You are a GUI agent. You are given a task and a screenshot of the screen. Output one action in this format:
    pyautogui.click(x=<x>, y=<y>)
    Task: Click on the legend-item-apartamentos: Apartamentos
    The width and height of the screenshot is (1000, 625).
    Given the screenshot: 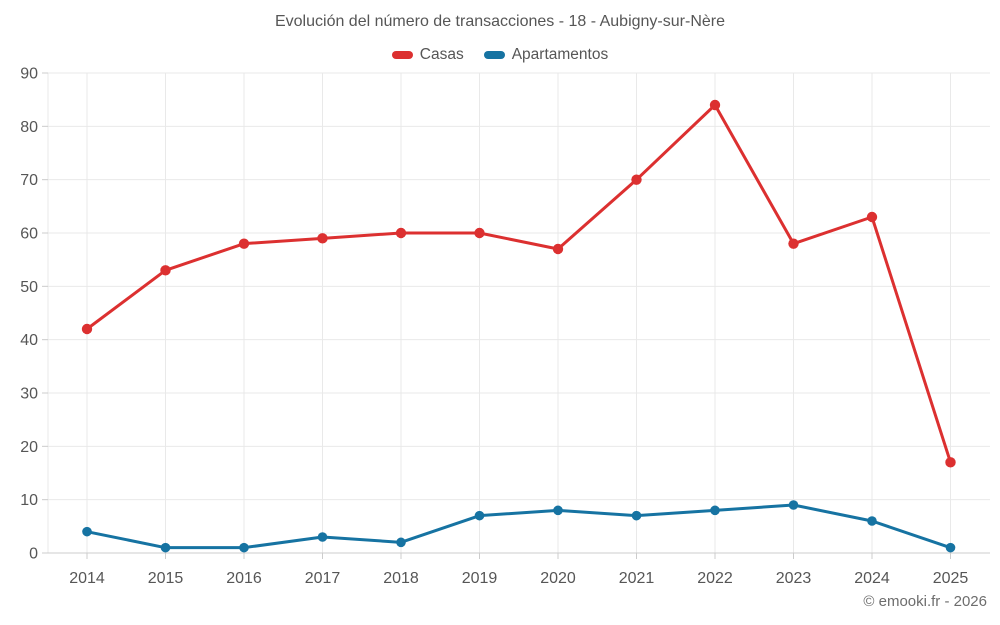 What is the action you would take?
    pyautogui.click(x=546, y=55)
    